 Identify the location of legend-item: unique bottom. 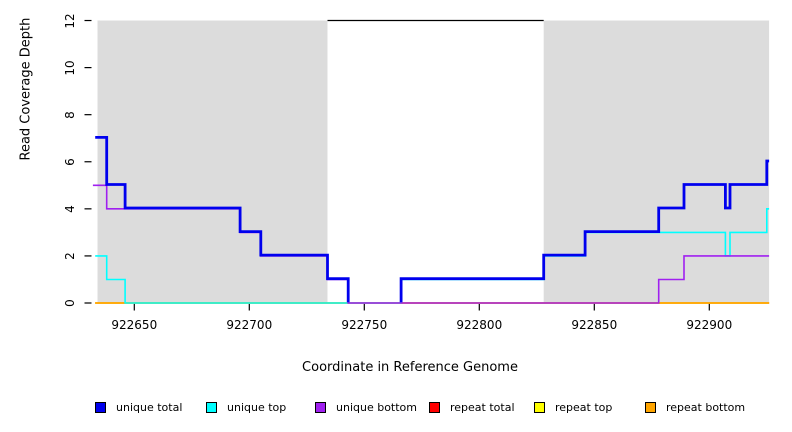
(366, 407).